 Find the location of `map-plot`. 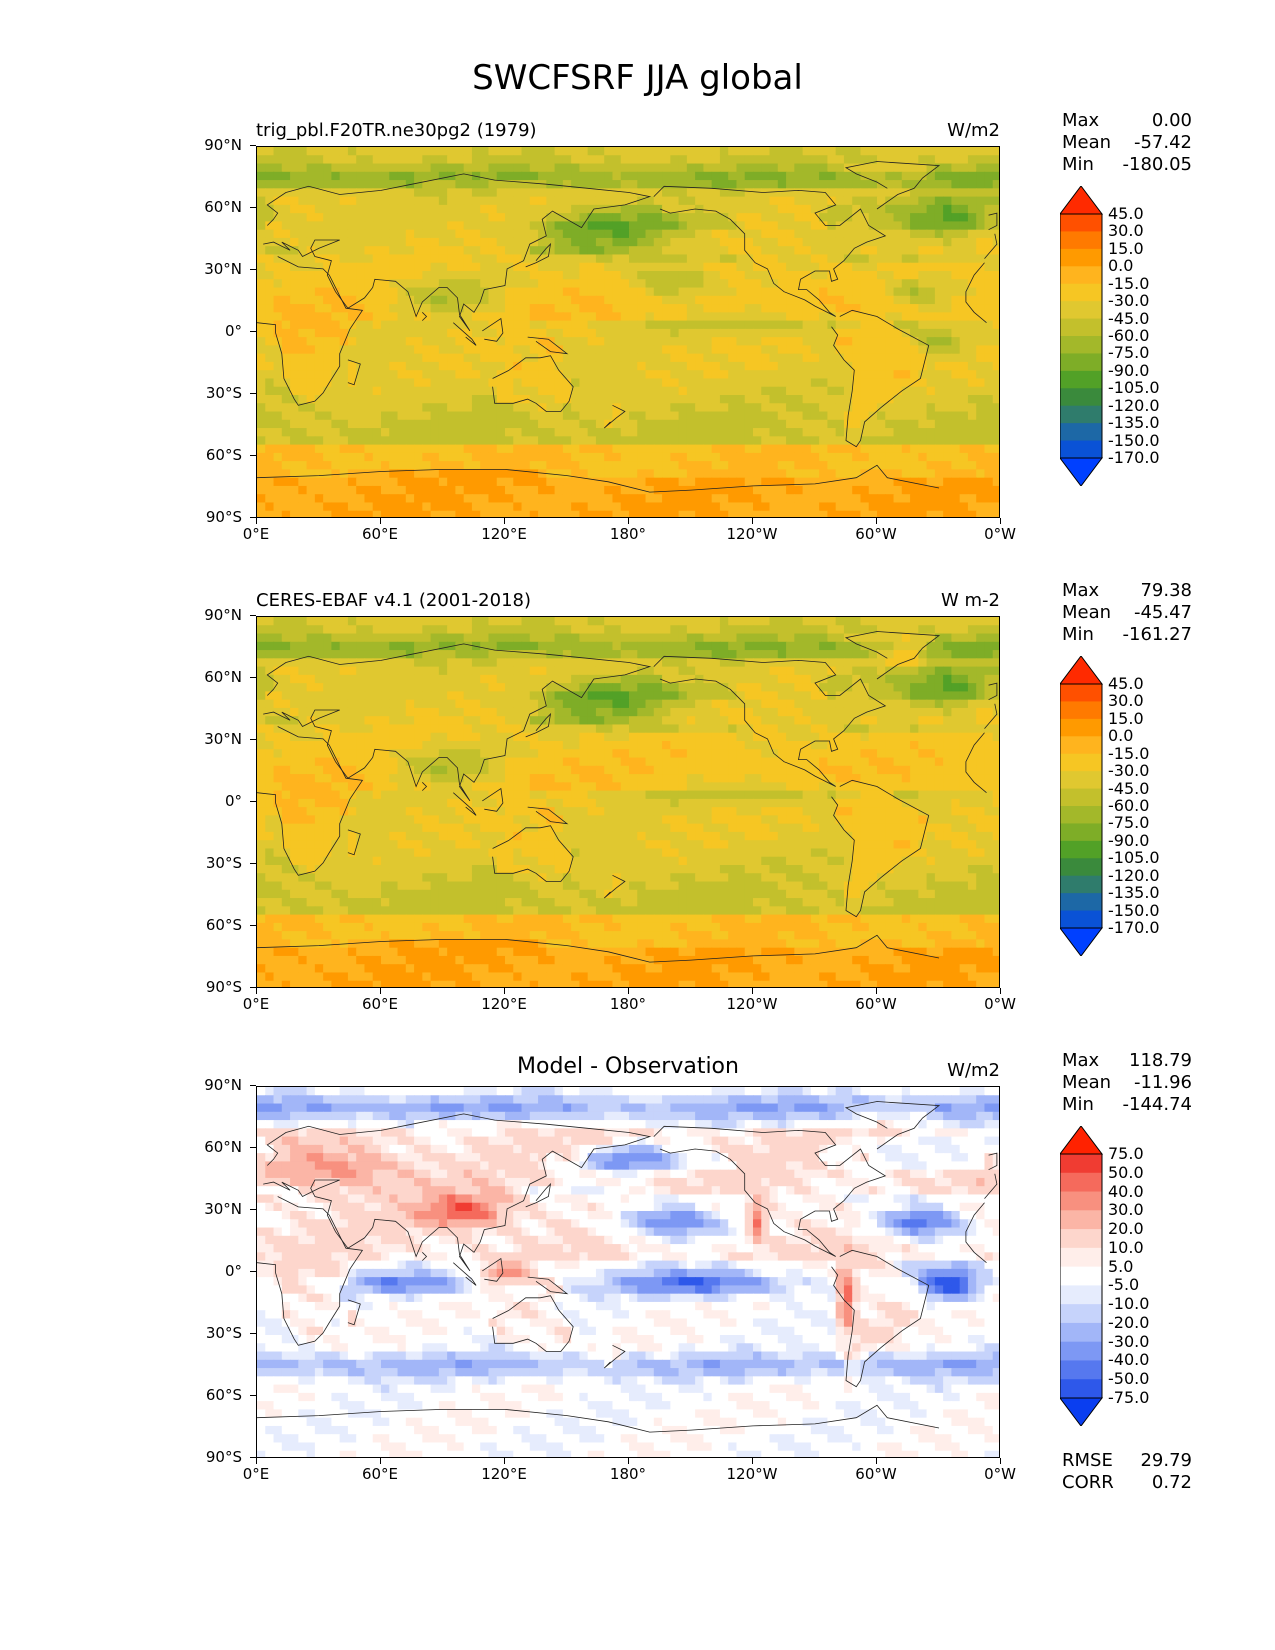

map-plot is located at coordinates (628, 332).